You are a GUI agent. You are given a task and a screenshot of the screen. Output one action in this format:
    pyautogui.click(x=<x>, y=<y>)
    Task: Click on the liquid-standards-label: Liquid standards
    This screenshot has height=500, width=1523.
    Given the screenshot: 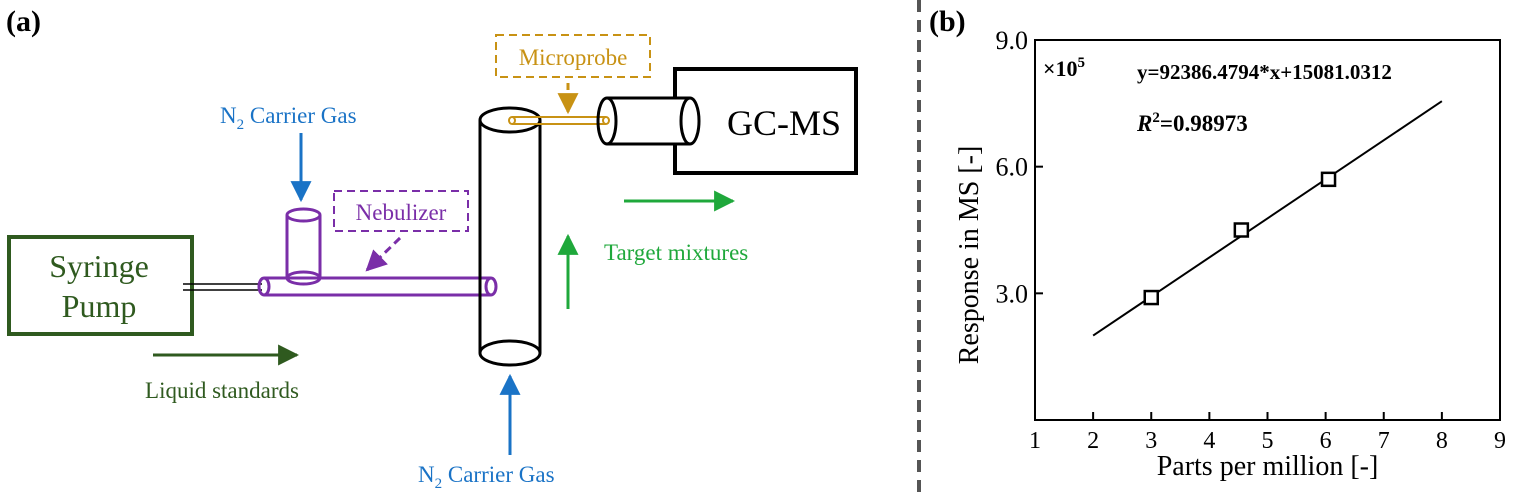 What is the action you would take?
    pyautogui.click(x=222, y=390)
    